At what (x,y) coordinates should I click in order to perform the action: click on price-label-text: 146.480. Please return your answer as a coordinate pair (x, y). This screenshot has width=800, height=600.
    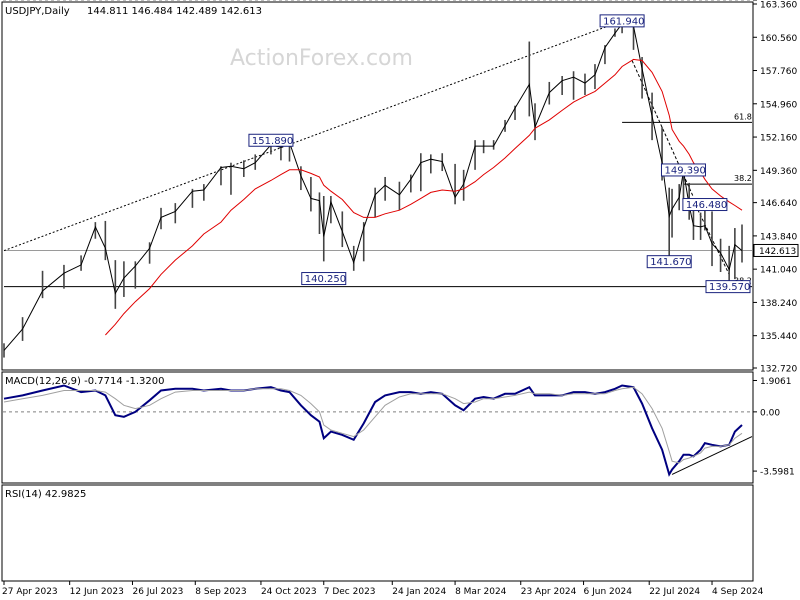
    Looking at the image, I should click on (706, 205).